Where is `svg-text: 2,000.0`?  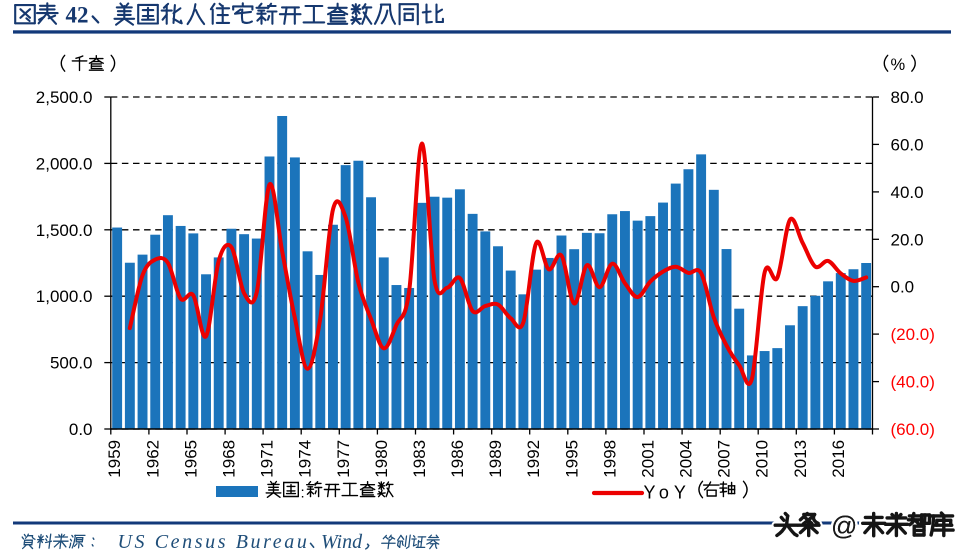
svg-text: 2,000.0 is located at coordinates (64, 163).